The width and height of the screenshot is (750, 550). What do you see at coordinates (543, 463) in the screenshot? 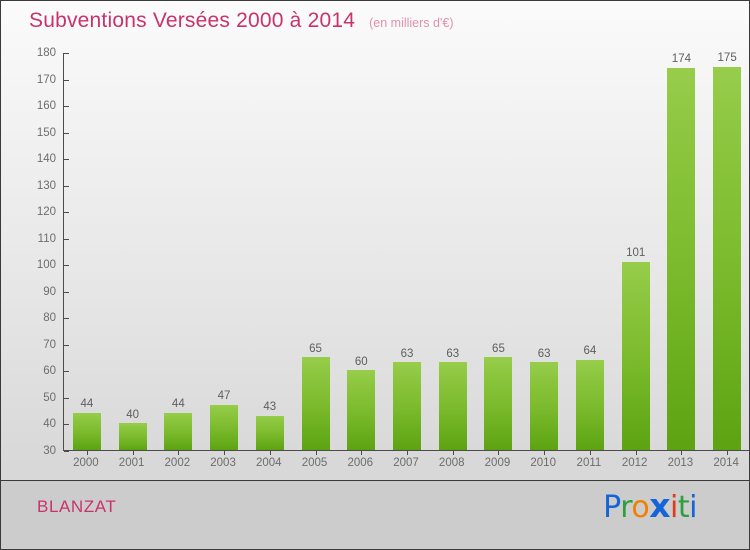
I see `x-axis-tick-label: 2010` at bounding box center [543, 463].